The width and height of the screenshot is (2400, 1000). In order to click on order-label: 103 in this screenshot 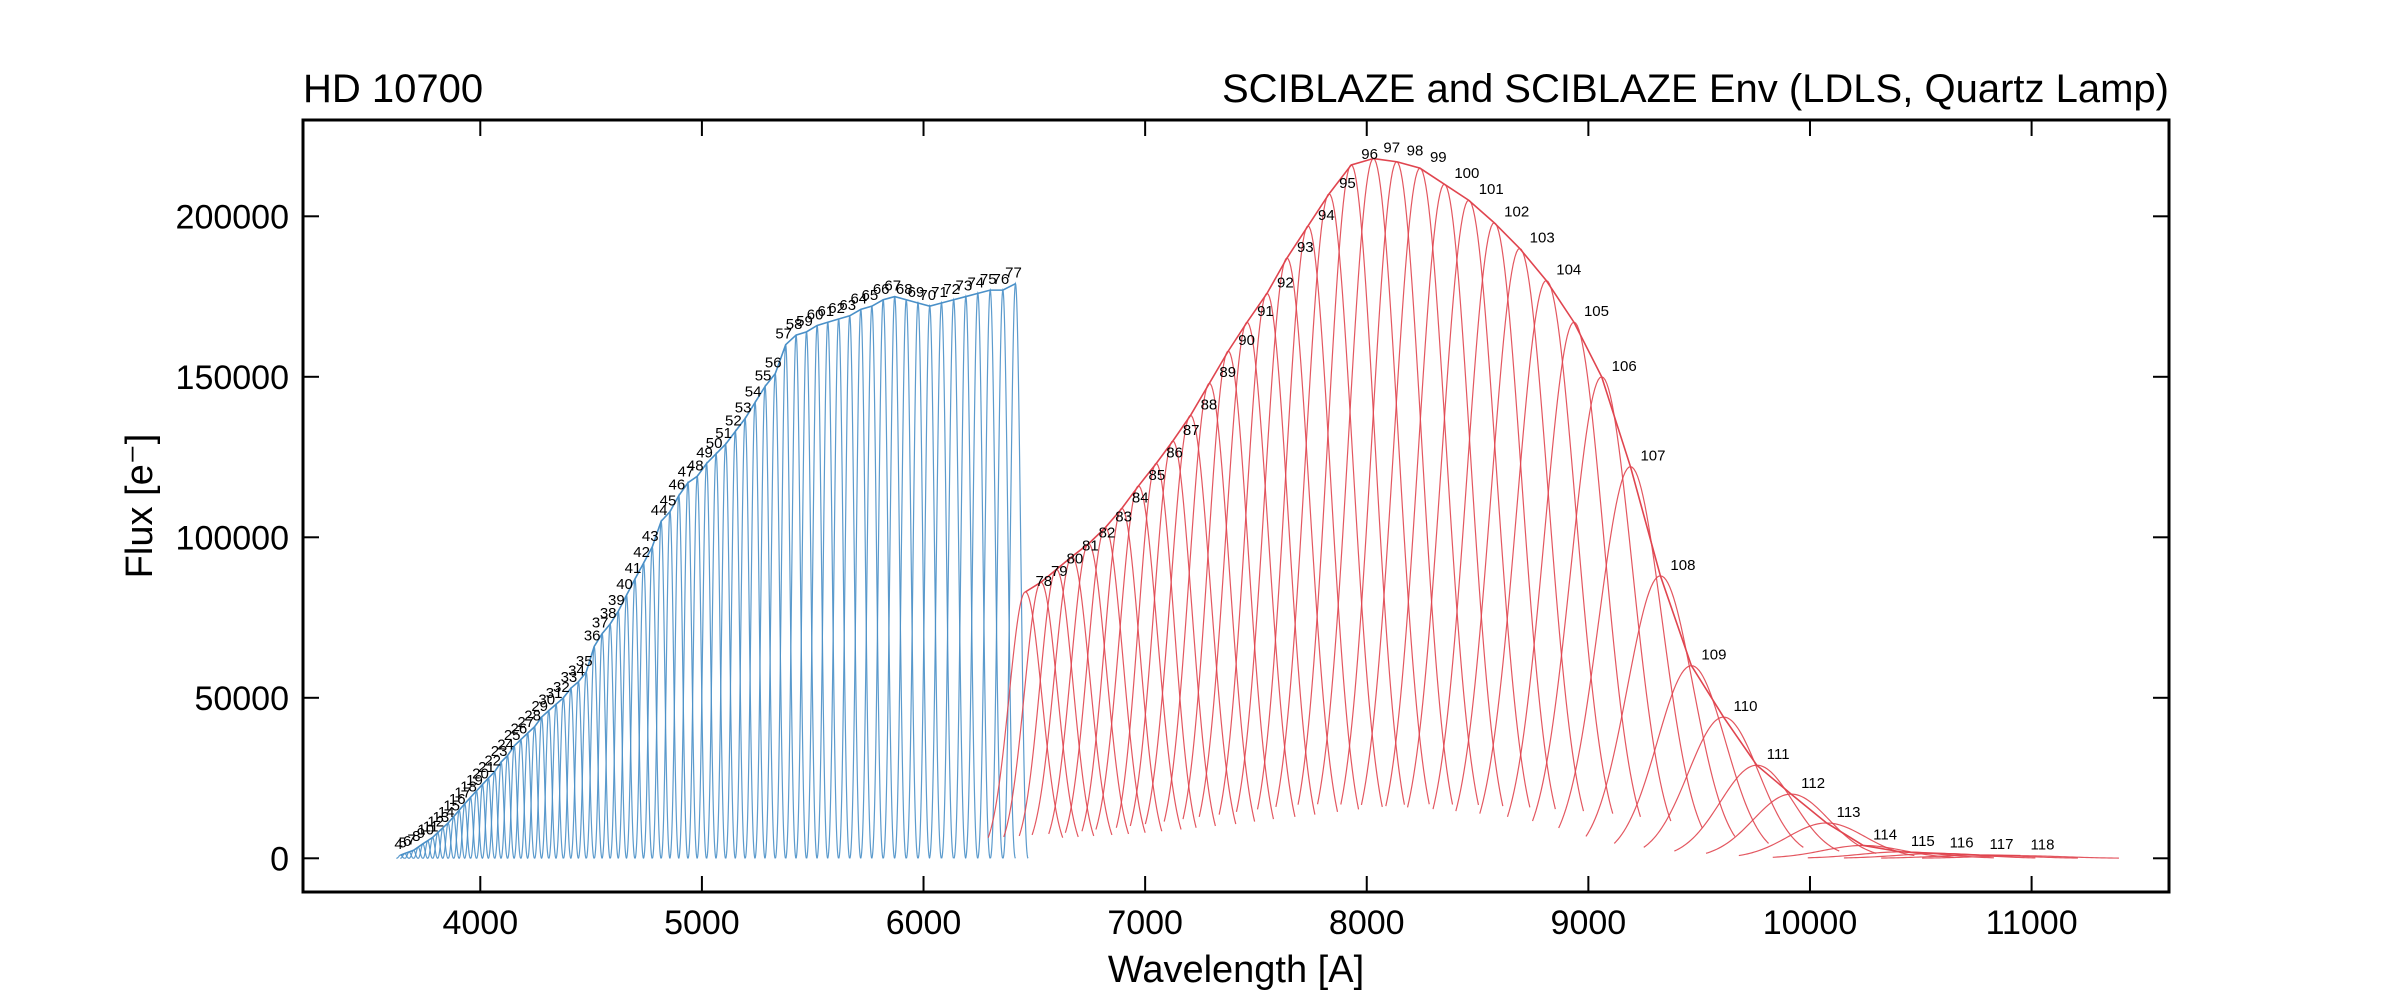, I will do `click(1542, 237)`.